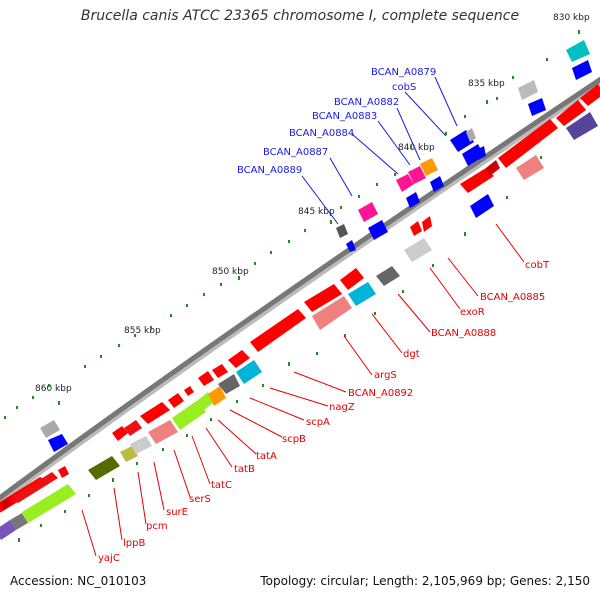 The height and width of the screenshot is (600, 600). What do you see at coordinates (537, 265) in the screenshot?
I see `label-cobt: cobT` at bounding box center [537, 265].